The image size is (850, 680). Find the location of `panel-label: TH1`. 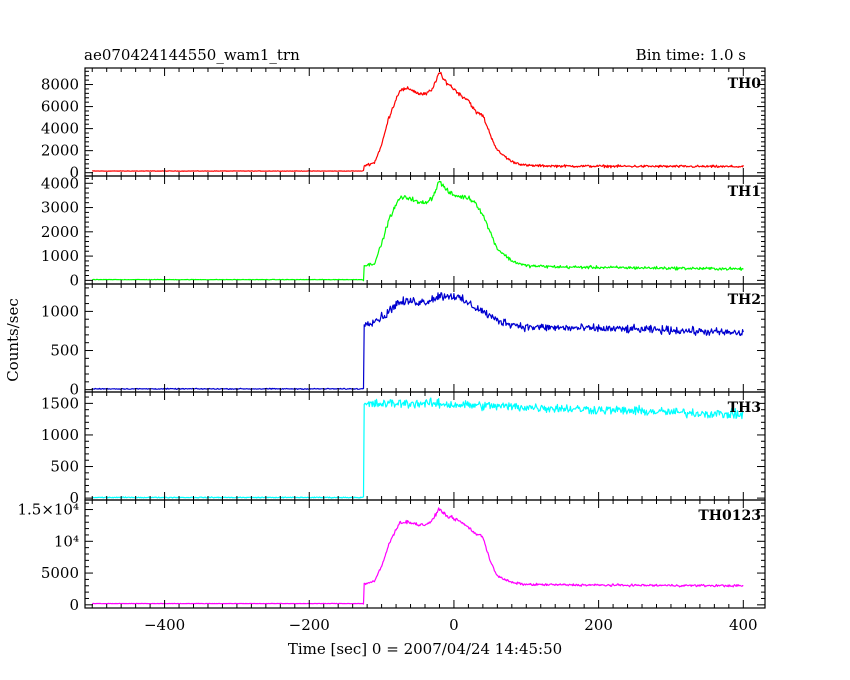

panel-label: TH1 is located at coordinates (744, 192).